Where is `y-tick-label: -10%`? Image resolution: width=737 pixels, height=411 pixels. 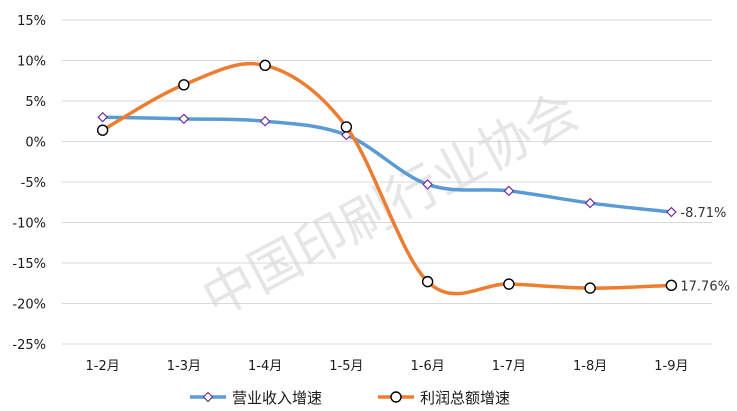
y-tick-label: -10% is located at coordinates (29, 224).